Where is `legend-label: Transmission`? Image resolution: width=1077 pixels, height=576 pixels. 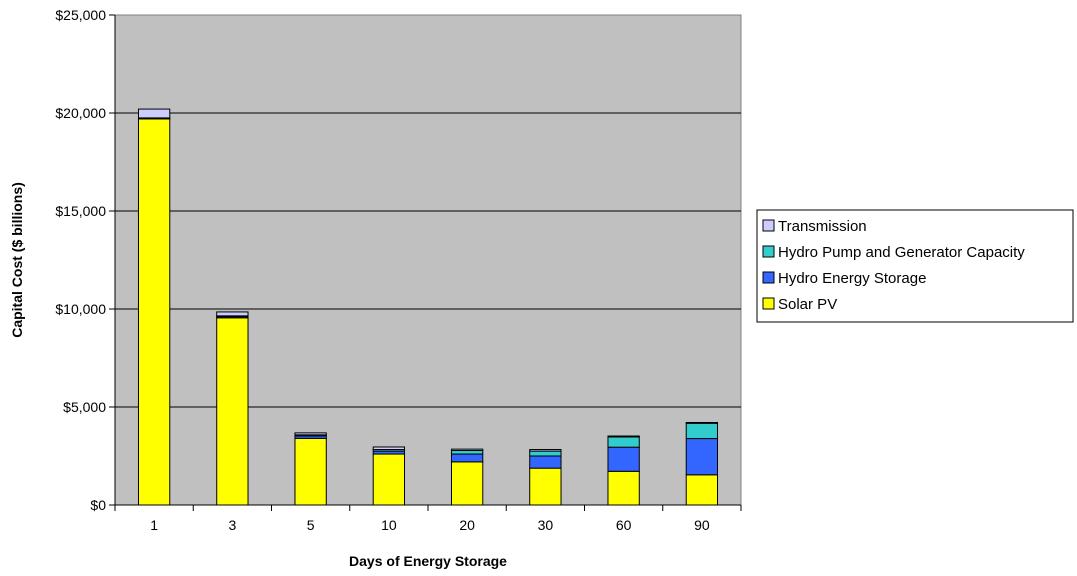
legend-label: Transmission is located at coordinates (822, 226).